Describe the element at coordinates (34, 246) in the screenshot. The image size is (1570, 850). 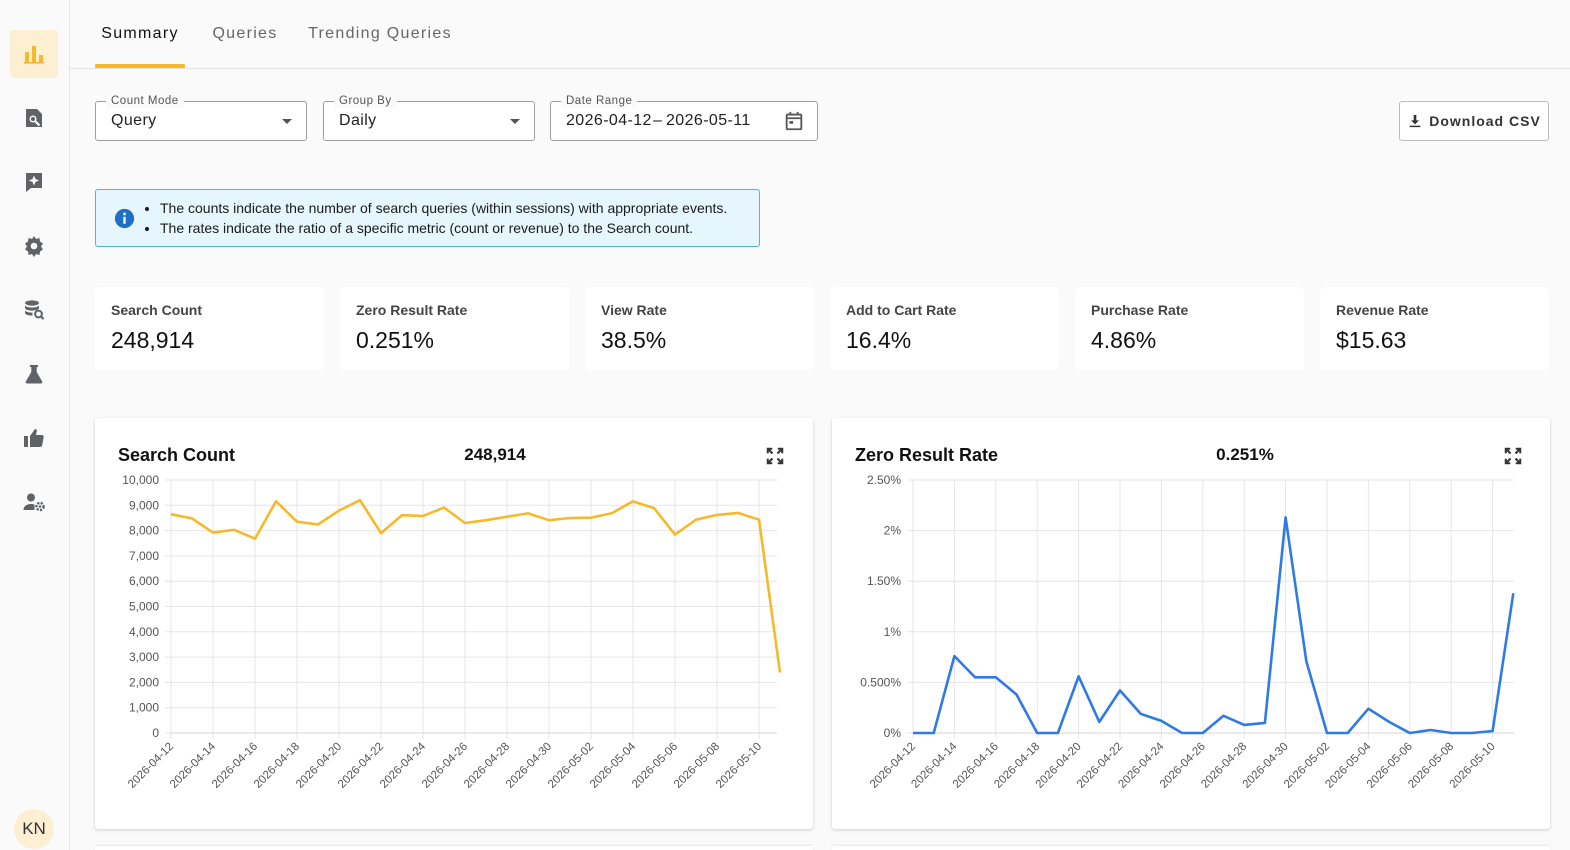
I see `sidebar-item-settings` at that location.